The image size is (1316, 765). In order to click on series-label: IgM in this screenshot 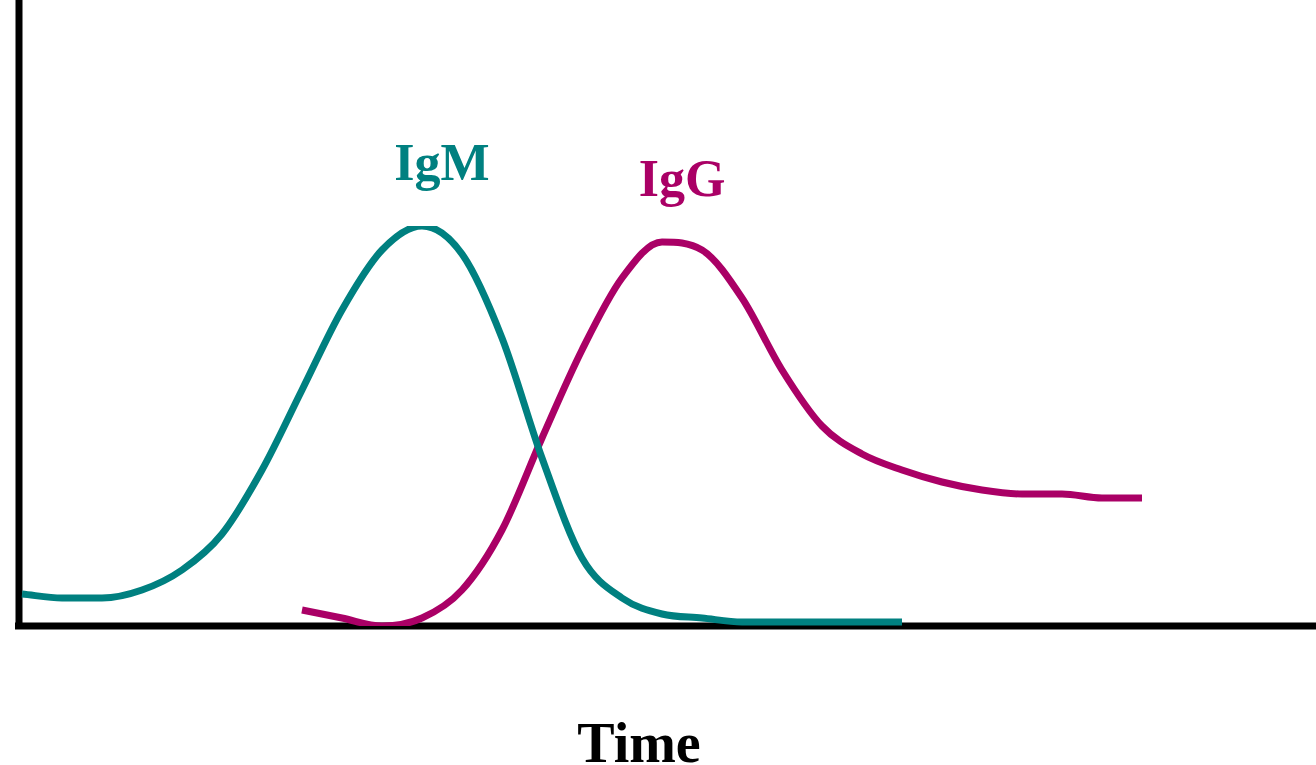, I will do `click(442, 162)`.